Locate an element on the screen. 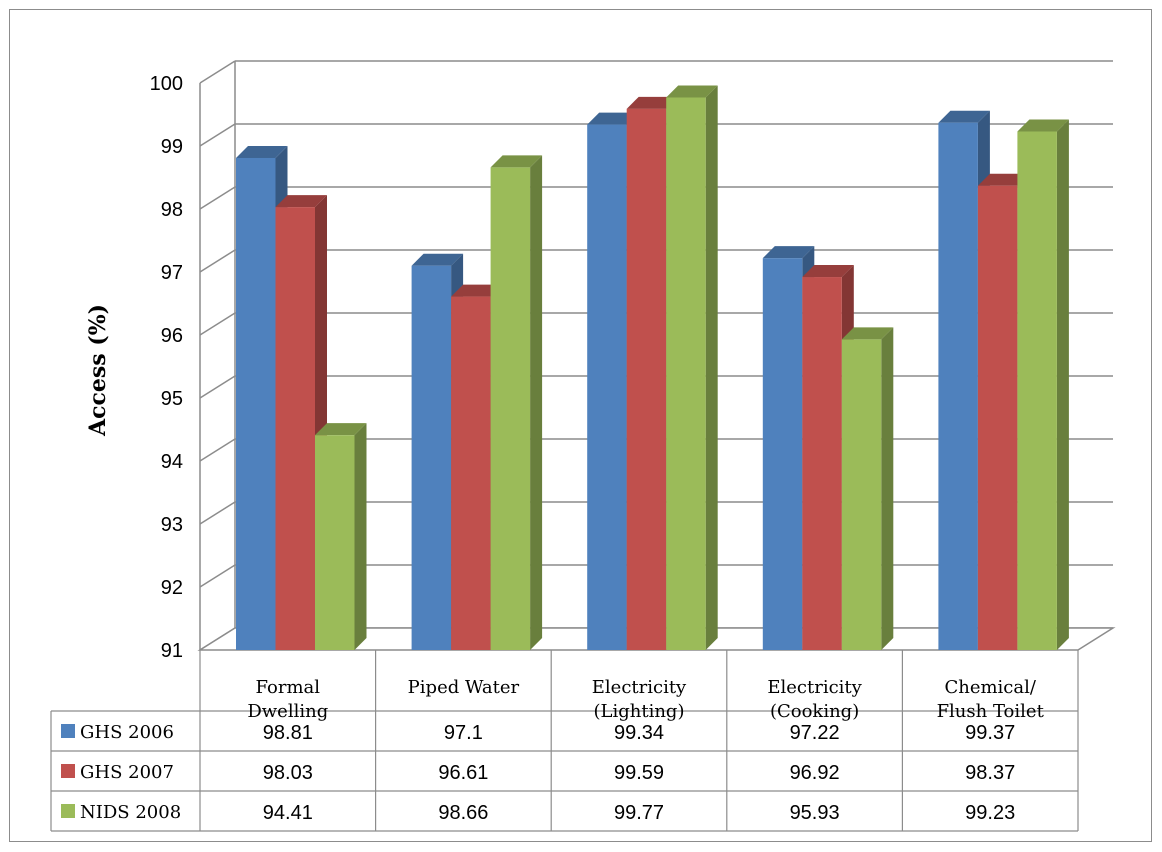 The width and height of the screenshot is (1162, 852). data-label: 96.92 is located at coordinates (815, 773).